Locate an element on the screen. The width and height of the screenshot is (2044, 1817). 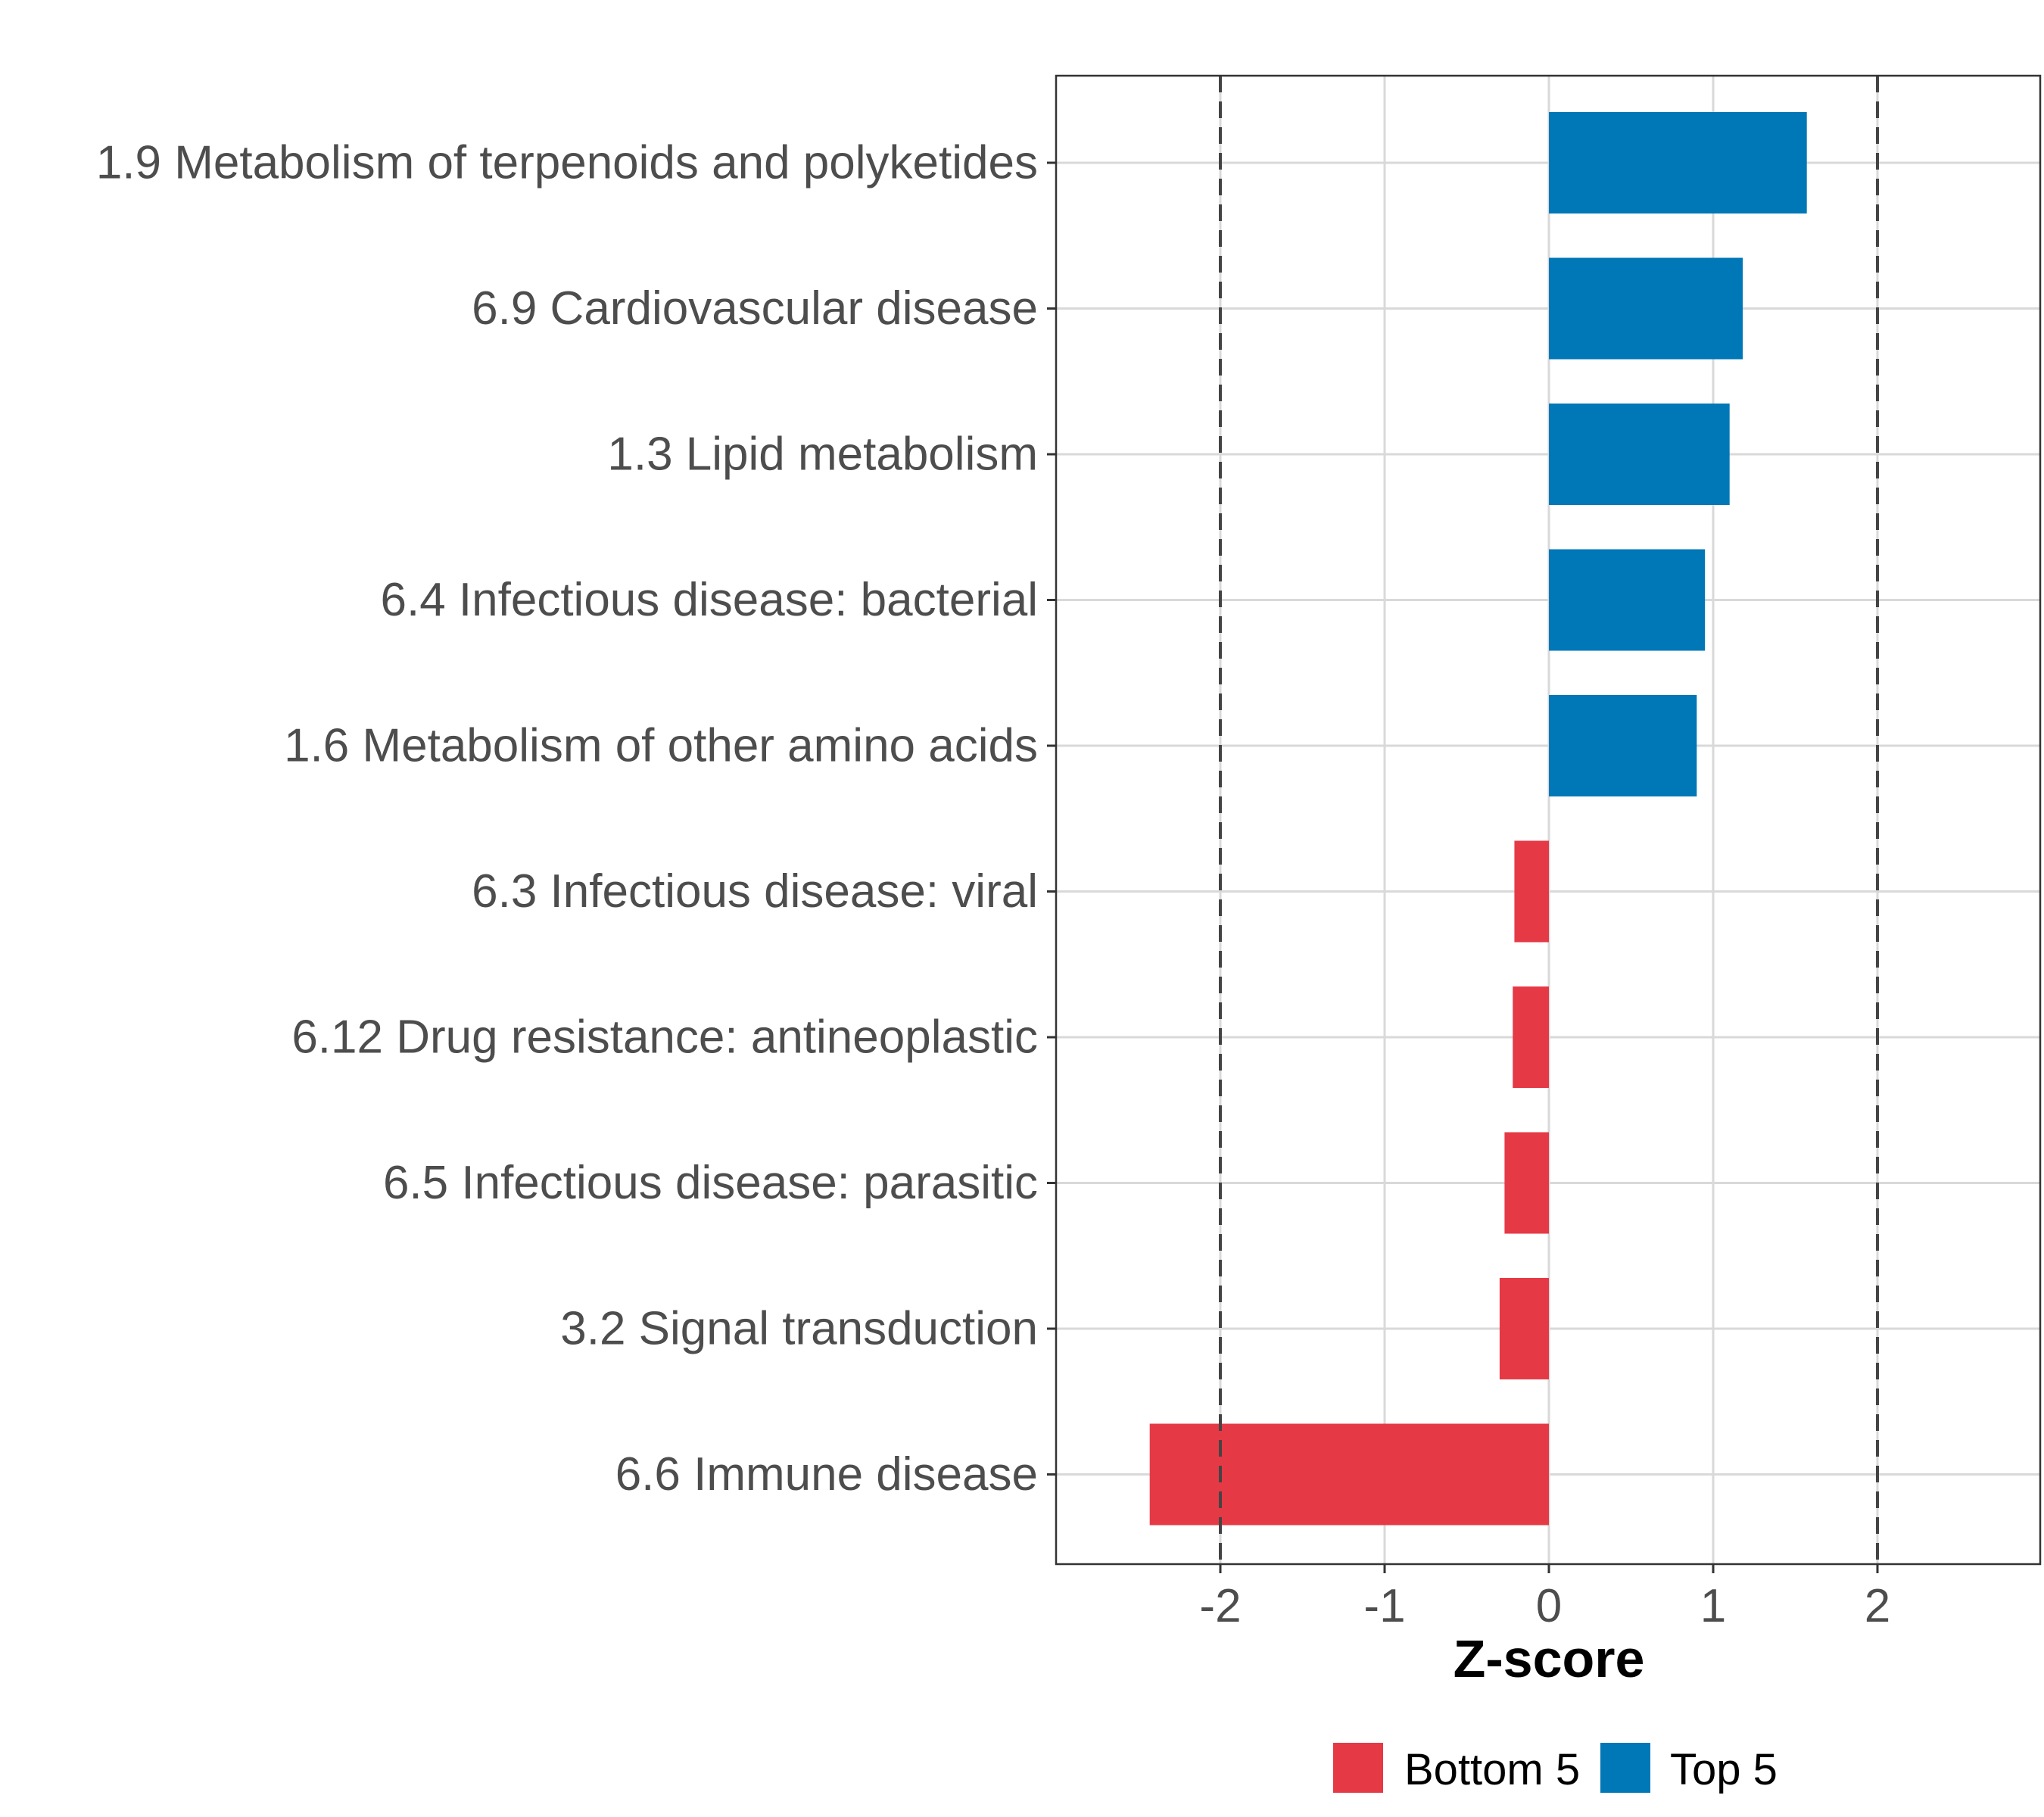
bar-6-3-infectious-disease-viral is located at coordinates (1531, 891).